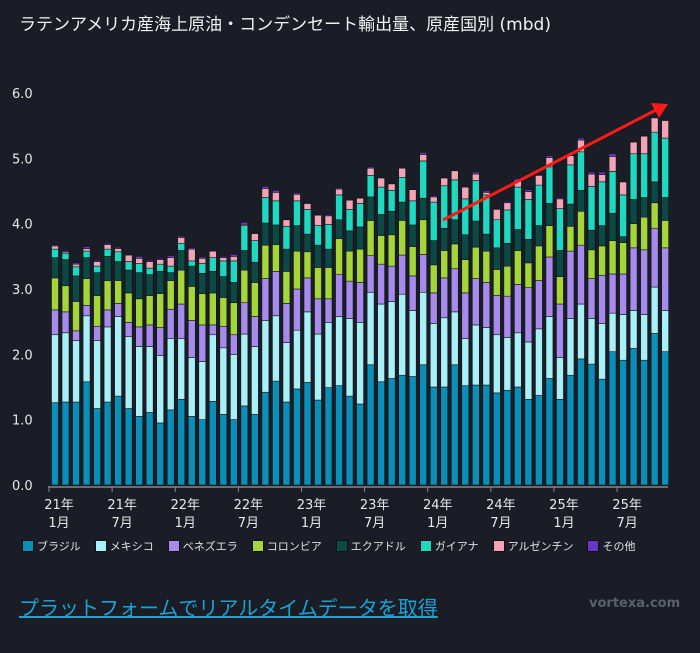 The image size is (700, 653). I want to click on legend-item: ブラジル, so click(51, 546).